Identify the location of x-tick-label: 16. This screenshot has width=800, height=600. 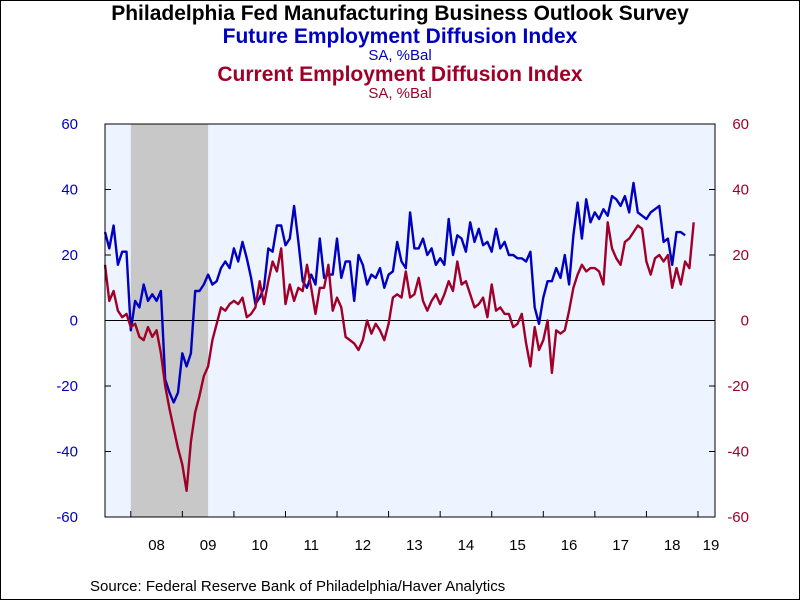
(569, 545).